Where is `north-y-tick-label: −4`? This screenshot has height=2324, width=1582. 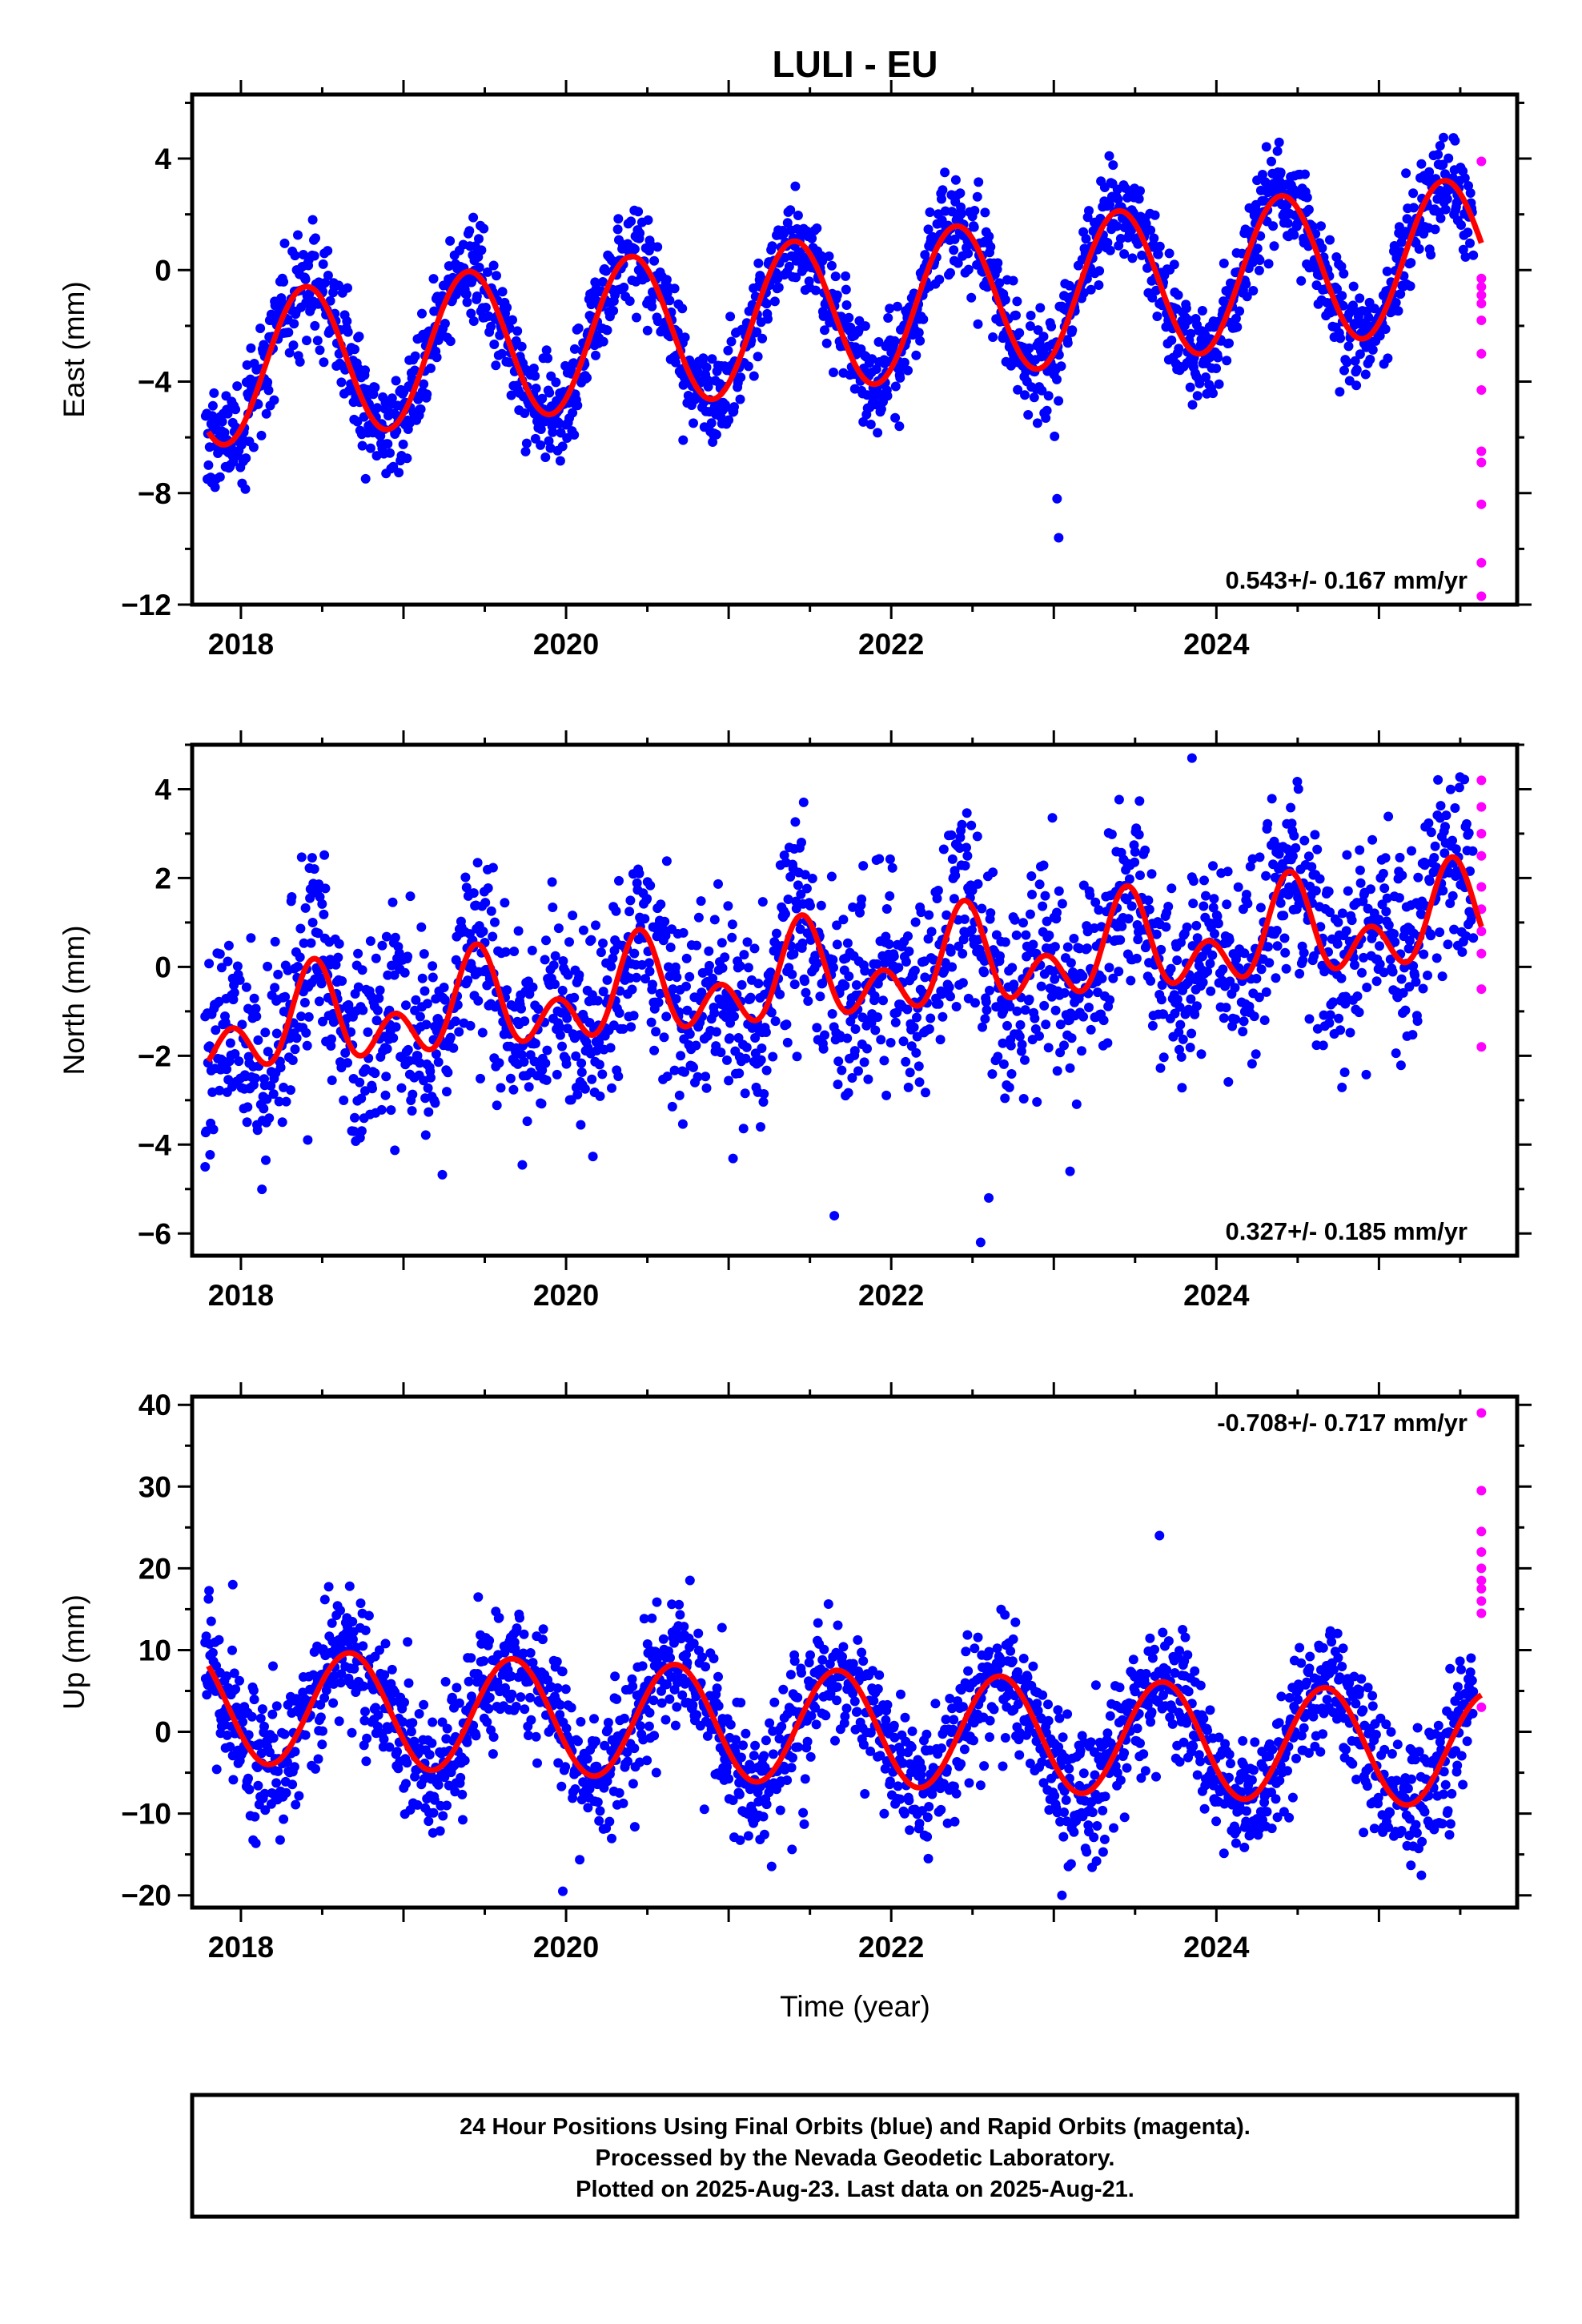
north-y-tick-label: −4 is located at coordinates (155, 1144).